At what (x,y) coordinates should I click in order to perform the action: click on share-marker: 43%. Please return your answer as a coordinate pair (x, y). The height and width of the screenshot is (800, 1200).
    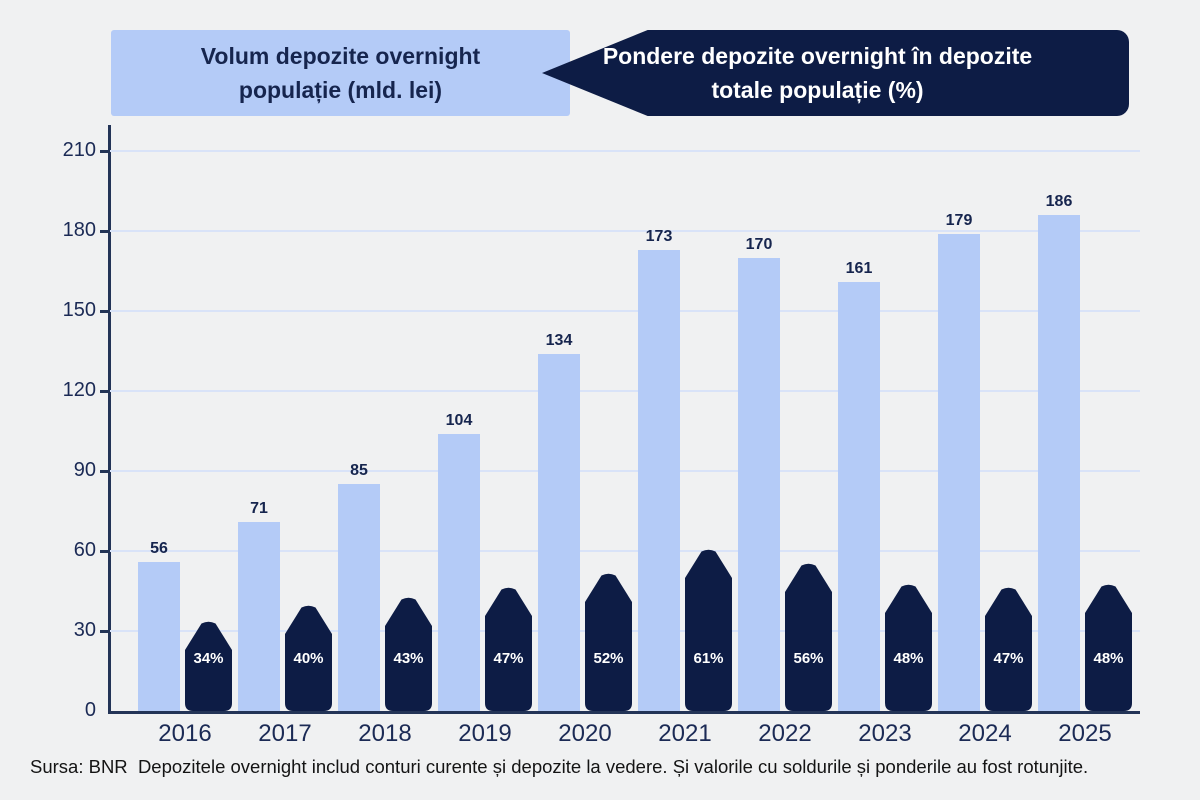
    Looking at the image, I should click on (408, 653).